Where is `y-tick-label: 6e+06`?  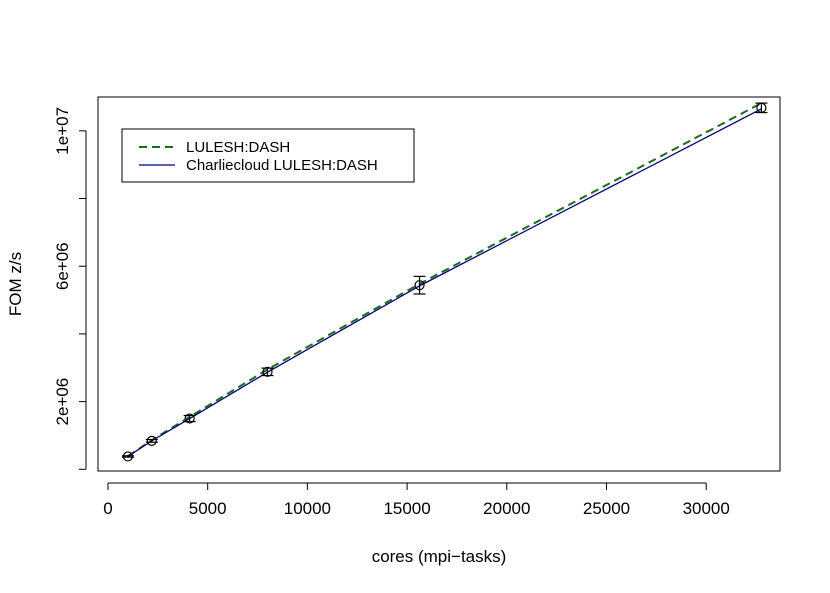 y-tick-label: 6e+06 is located at coordinates (62, 266).